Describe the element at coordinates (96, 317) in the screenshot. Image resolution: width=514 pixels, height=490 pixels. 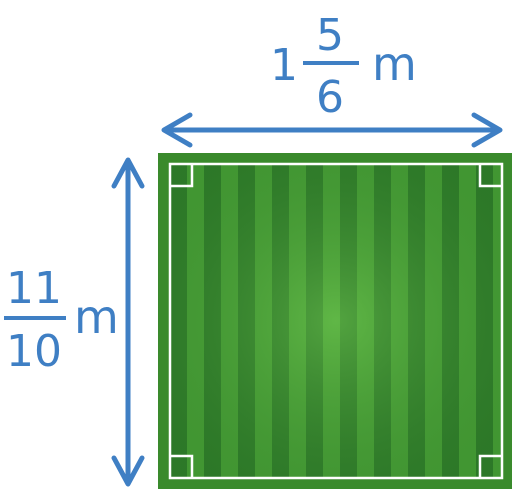
I see `height-unit: m` at that location.